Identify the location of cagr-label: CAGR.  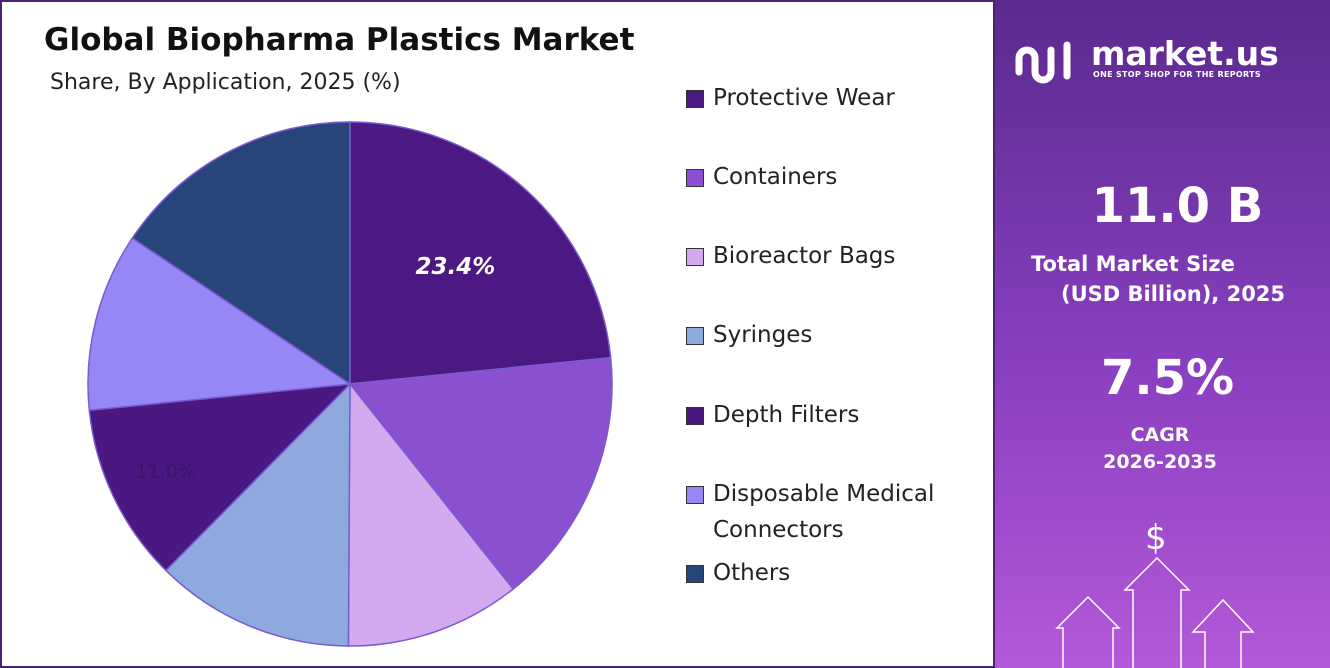
(1160, 435).